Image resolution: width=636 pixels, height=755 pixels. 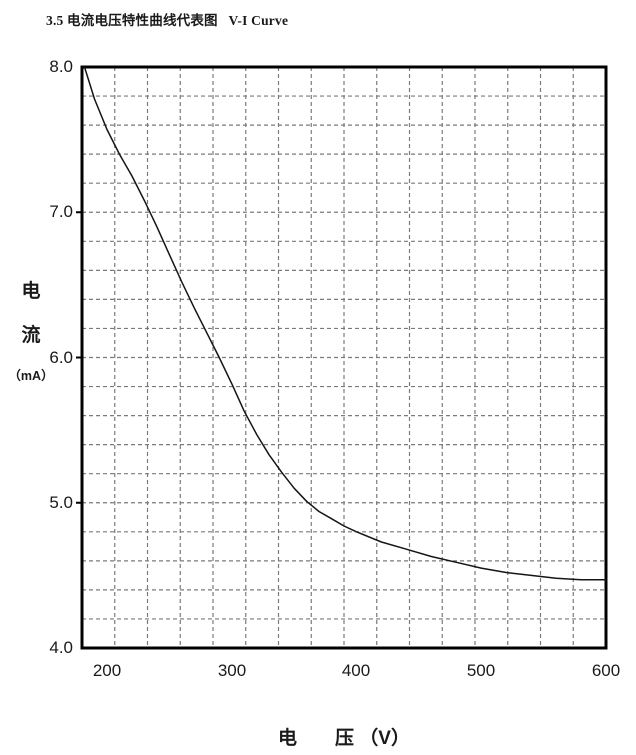 What do you see at coordinates (31, 376) in the screenshot?
I see `y-axis-unit: （mA）` at bounding box center [31, 376].